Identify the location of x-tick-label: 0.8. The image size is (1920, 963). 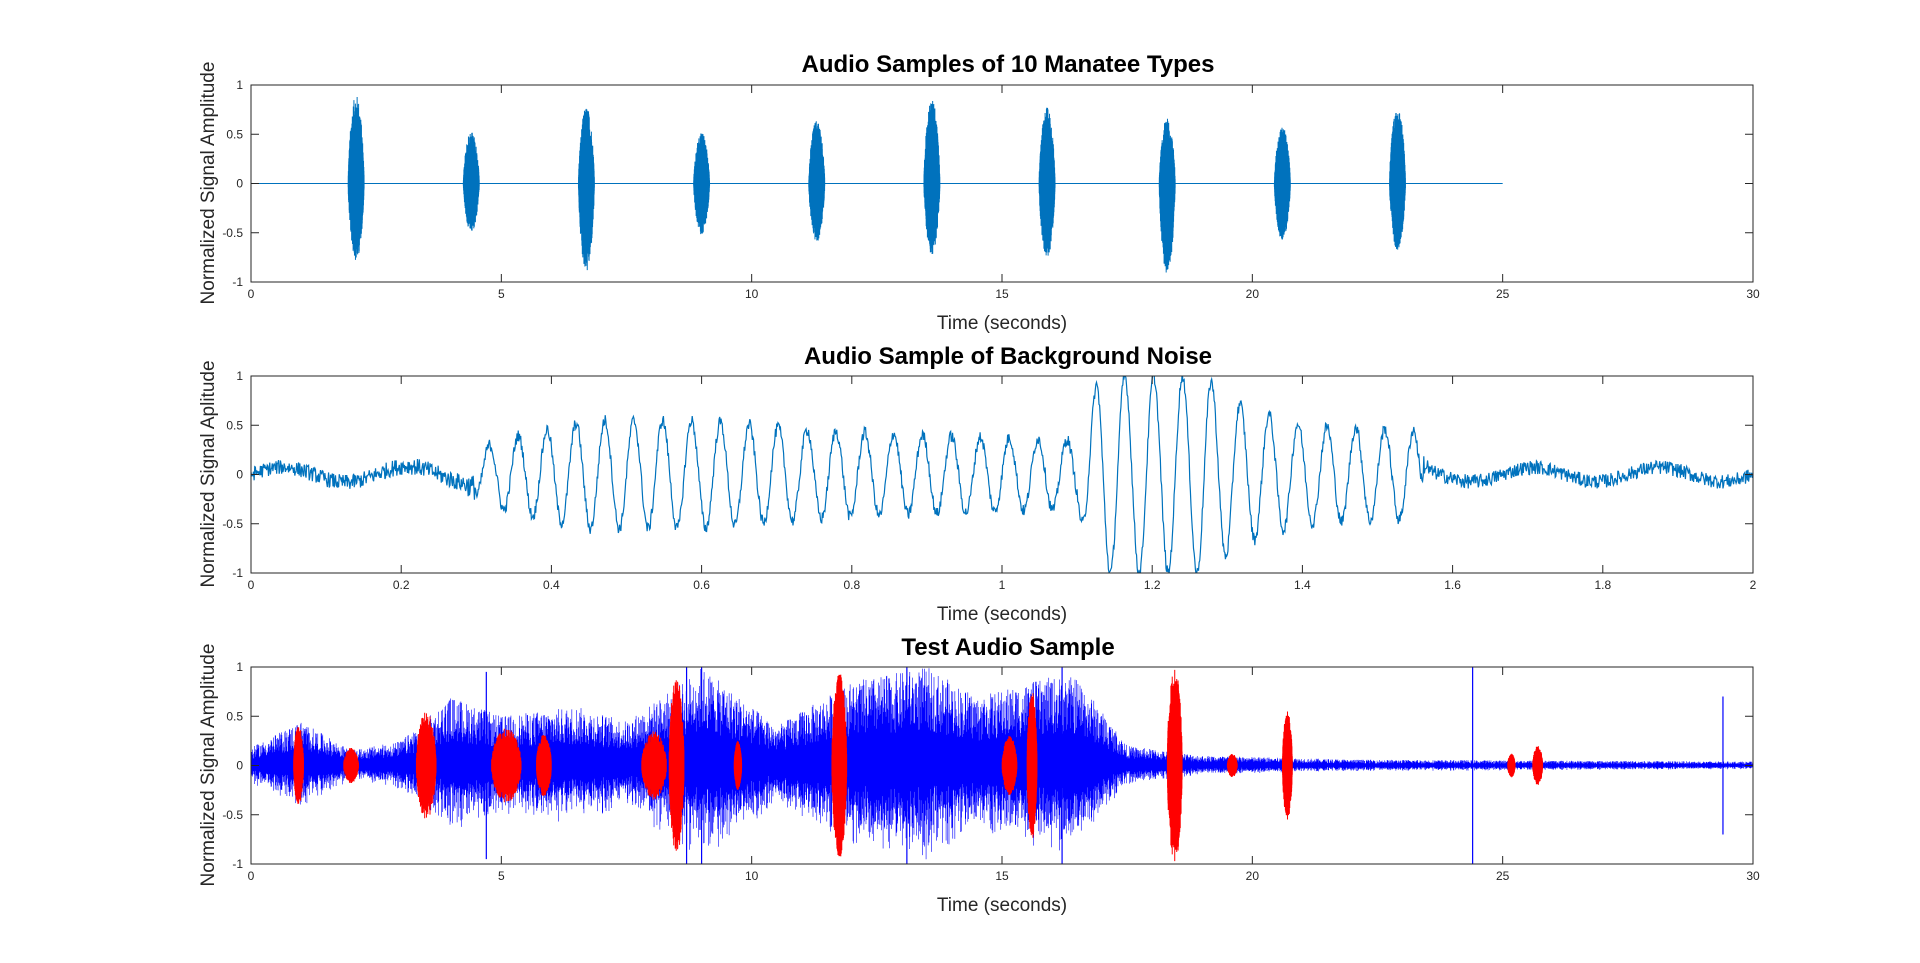
(851, 585).